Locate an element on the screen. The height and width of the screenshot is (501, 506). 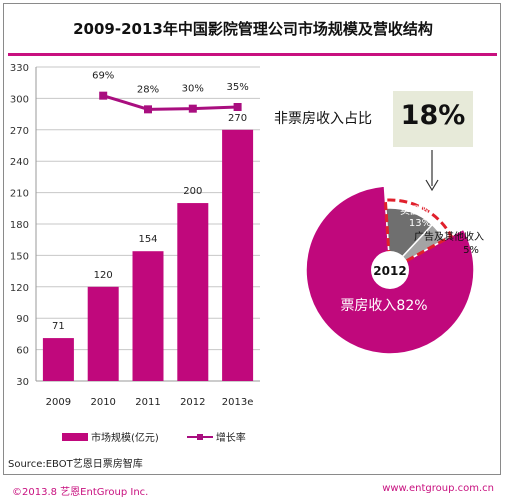
legend-label-line: 增长率 is located at coordinates (230, 438).